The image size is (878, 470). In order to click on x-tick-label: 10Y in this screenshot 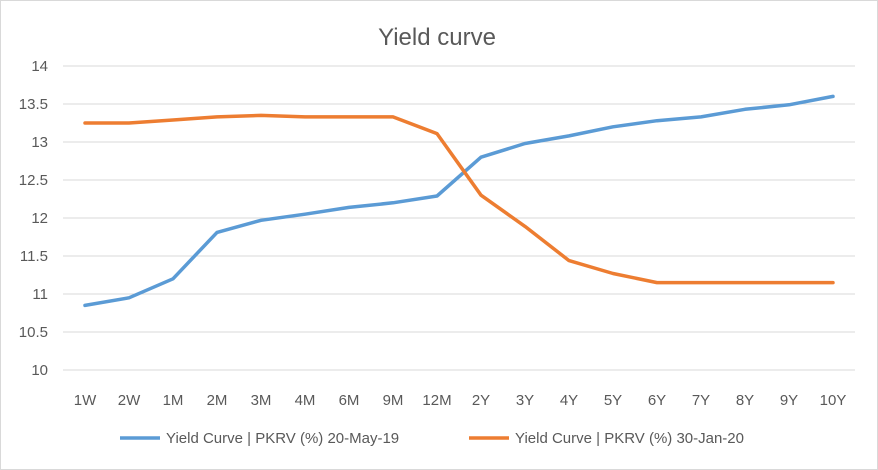, I will do `click(833, 400)`.